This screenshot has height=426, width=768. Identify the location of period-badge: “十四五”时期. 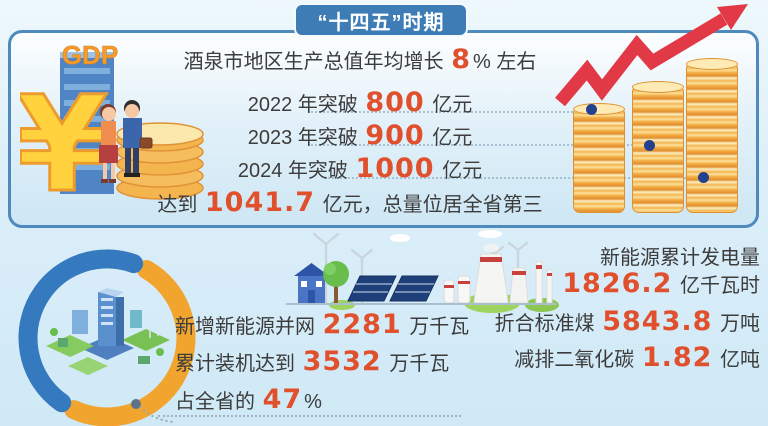
(381, 20).